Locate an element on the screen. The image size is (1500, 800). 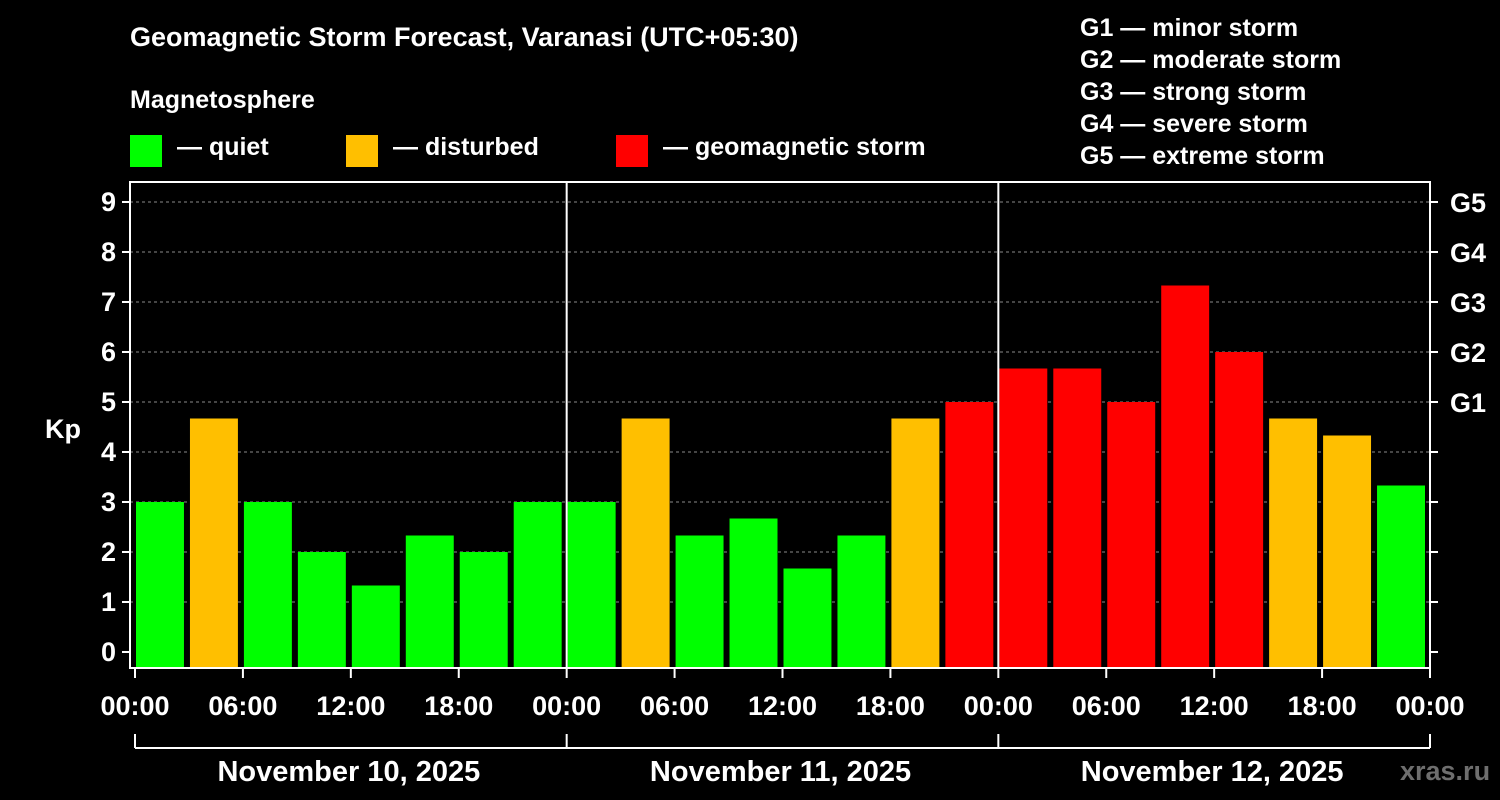
day-label-2: November 12, 2025 is located at coordinates (1212, 772).